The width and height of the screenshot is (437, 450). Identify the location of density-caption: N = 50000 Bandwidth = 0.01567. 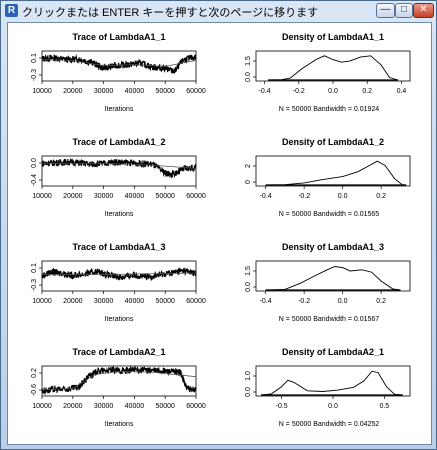
(329, 319).